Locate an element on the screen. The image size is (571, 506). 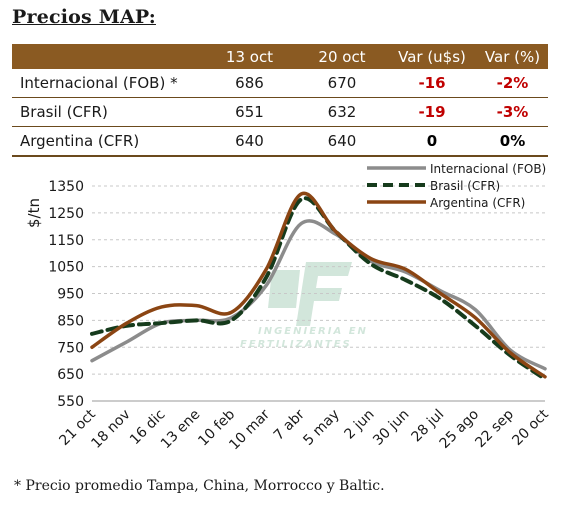
row-var-abs: -19 is located at coordinates (432, 112).